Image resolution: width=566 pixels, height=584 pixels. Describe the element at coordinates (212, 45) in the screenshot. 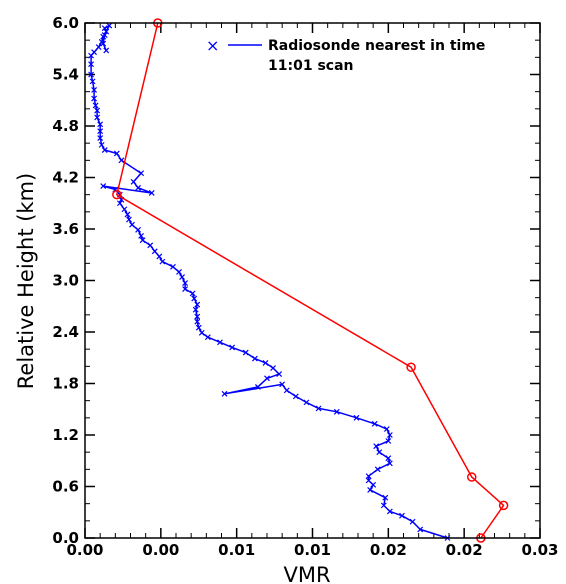

I see `legend-marker-x: ×` at that location.